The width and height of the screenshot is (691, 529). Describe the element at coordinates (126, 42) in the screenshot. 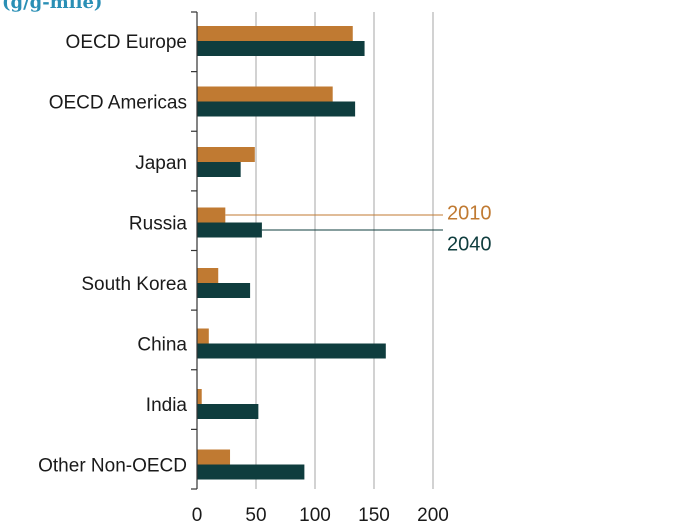

I see `category-label: OECD Europe` at that location.